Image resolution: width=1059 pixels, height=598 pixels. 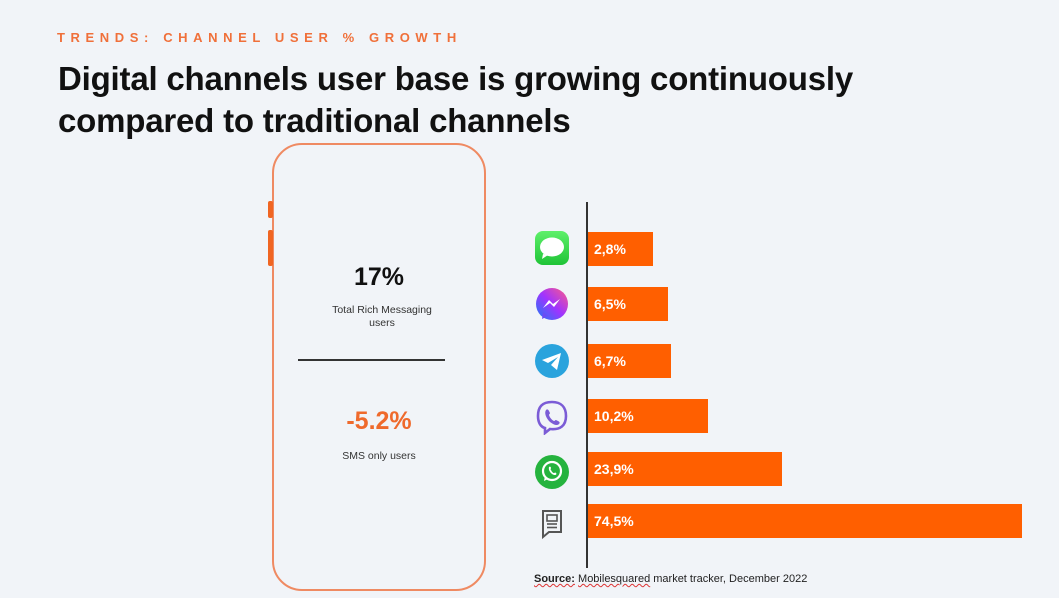 I want to click on bar-sms: 74,5%, so click(x=805, y=521).